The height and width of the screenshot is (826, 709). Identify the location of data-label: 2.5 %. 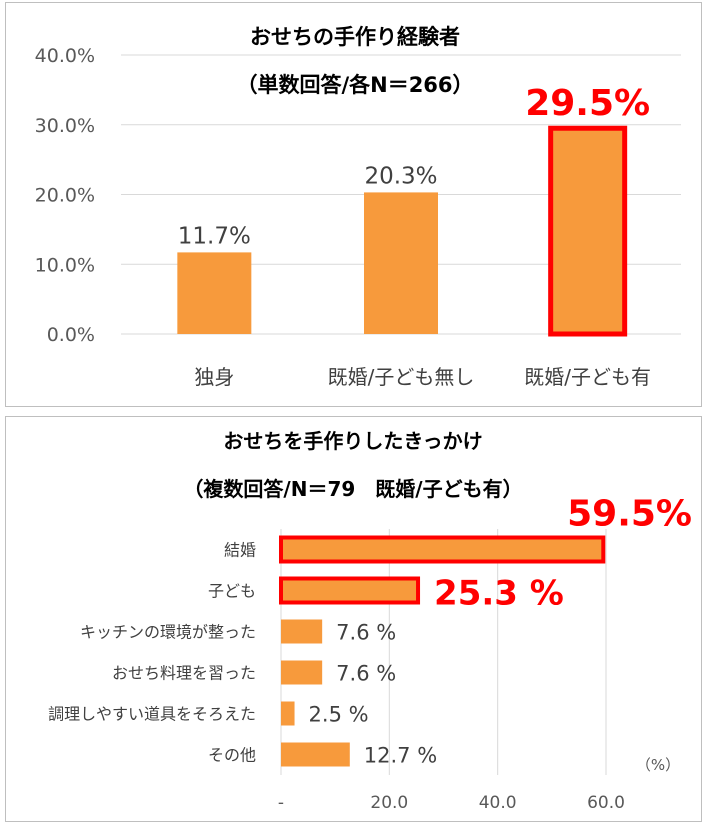
(339, 715).